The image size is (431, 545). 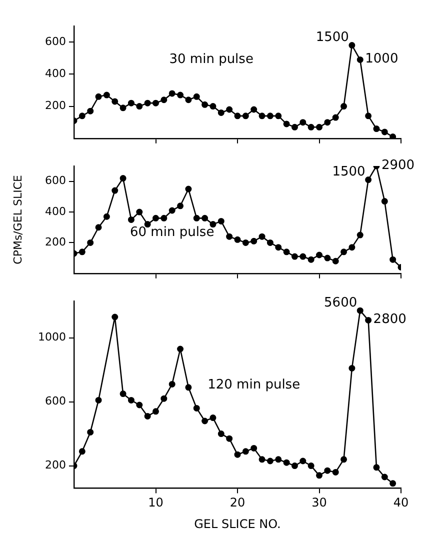 What do you see at coordinates (381, 59) in the screenshot?
I see `annotation: 1000` at bounding box center [381, 59].